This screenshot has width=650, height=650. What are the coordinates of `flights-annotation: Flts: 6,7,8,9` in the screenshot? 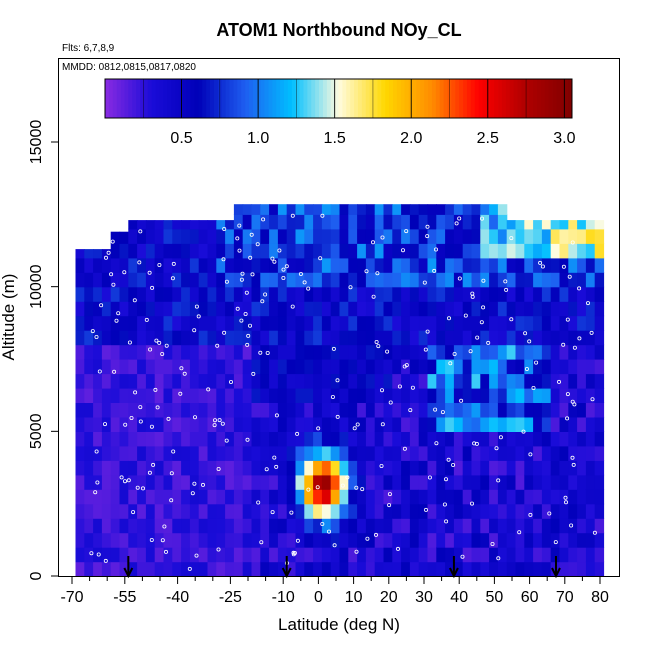 It's located at (88, 48).